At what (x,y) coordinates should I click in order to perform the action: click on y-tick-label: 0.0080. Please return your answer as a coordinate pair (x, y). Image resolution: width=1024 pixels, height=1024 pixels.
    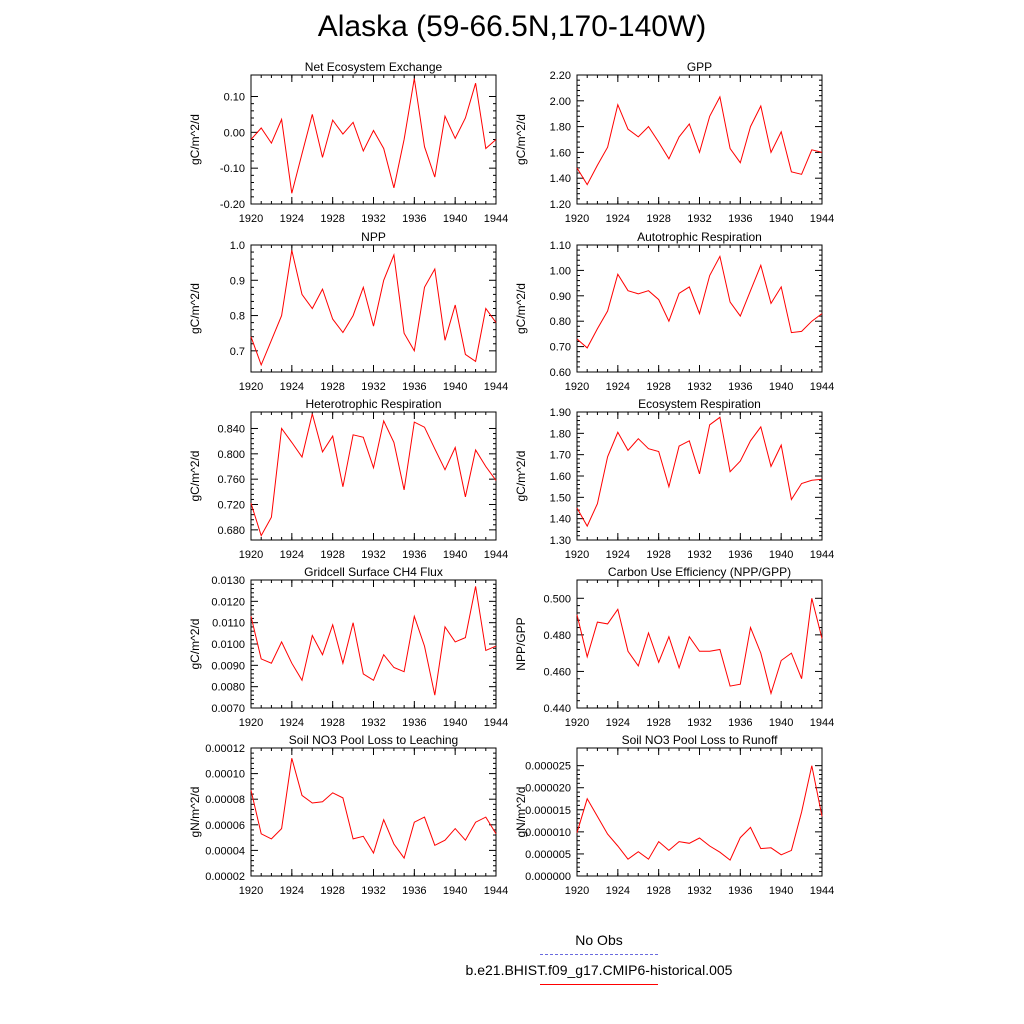
    Looking at the image, I should click on (228, 688).